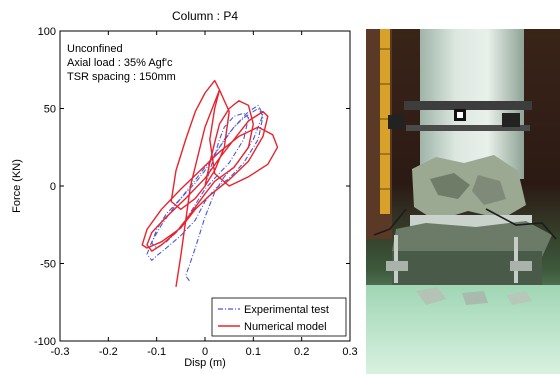  Describe the element at coordinates (17, 186) in the screenshot. I see `y-axis-label: Force (KN)` at that location.